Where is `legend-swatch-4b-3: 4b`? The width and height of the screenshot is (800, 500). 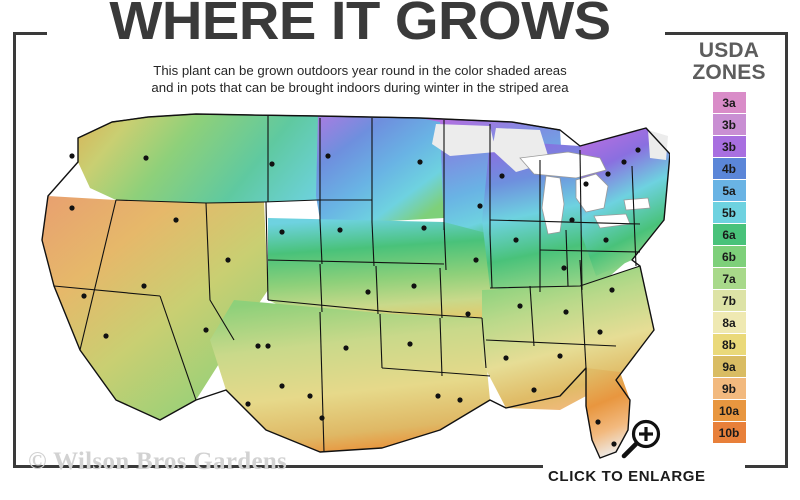 legend-swatch-4b-3: 4b is located at coordinates (729, 168).